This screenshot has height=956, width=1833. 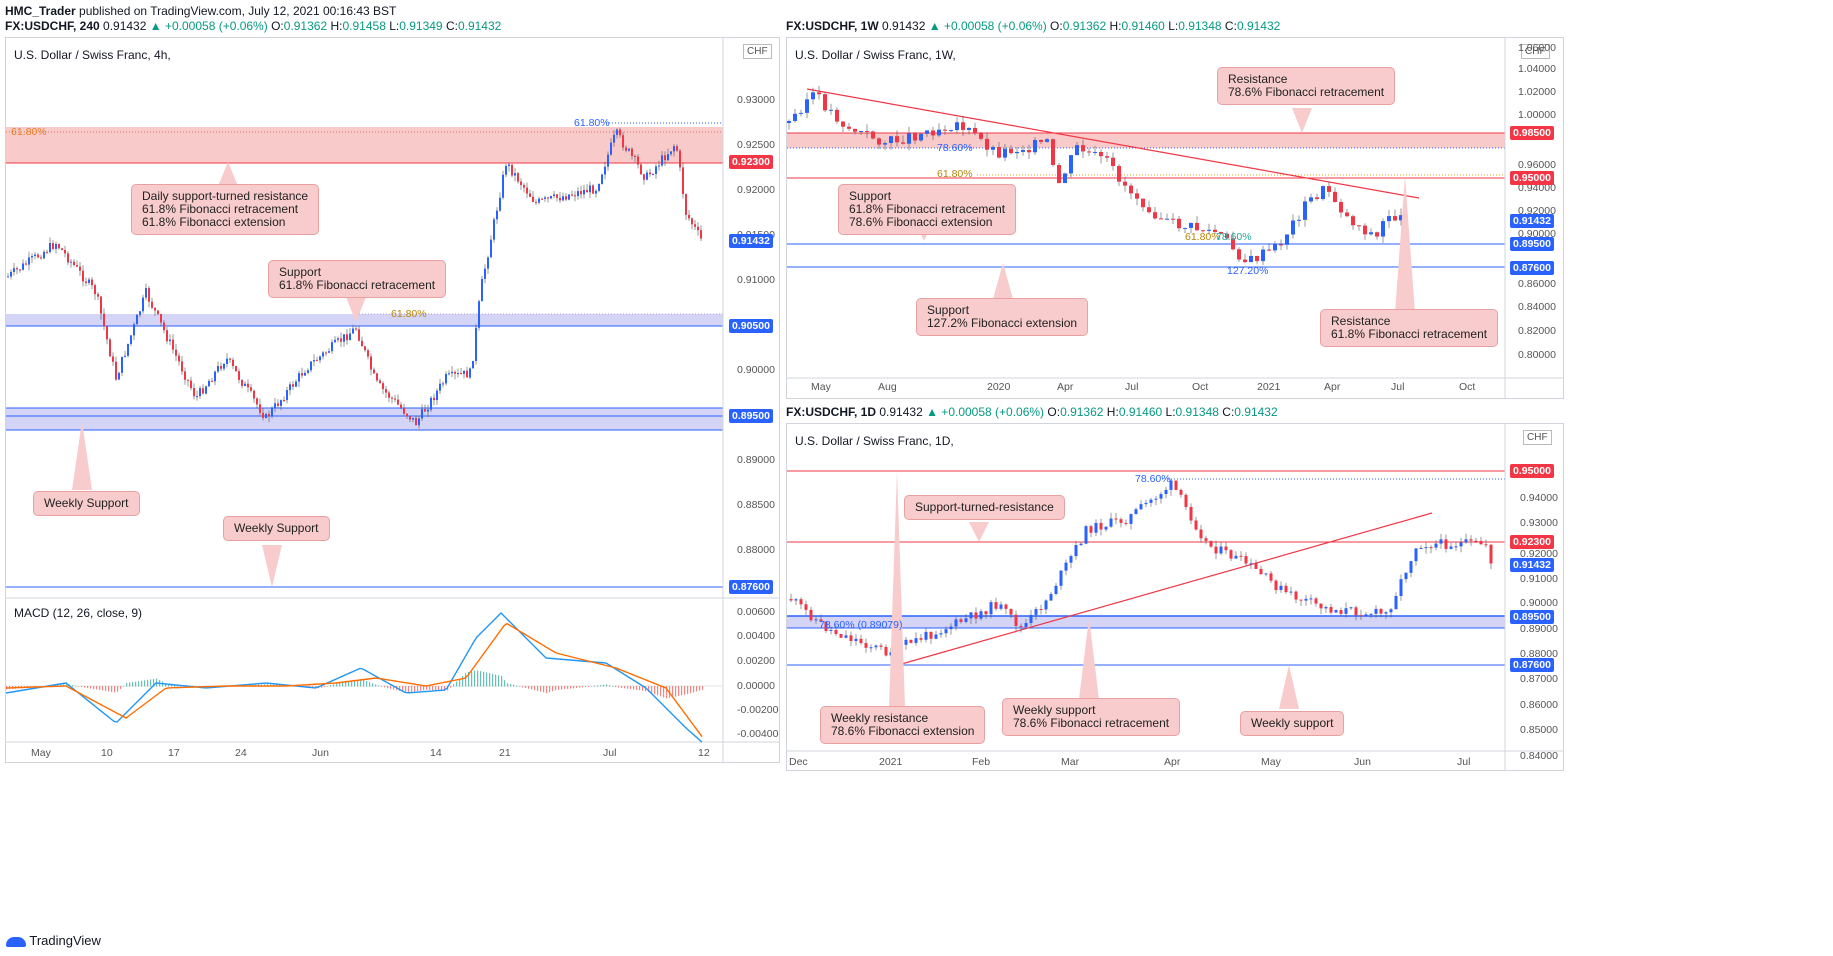 What do you see at coordinates (1306, 86) in the screenshot?
I see `w1-note-resistance-786: Resistance 78.6% Fibonacci retracement` at bounding box center [1306, 86].